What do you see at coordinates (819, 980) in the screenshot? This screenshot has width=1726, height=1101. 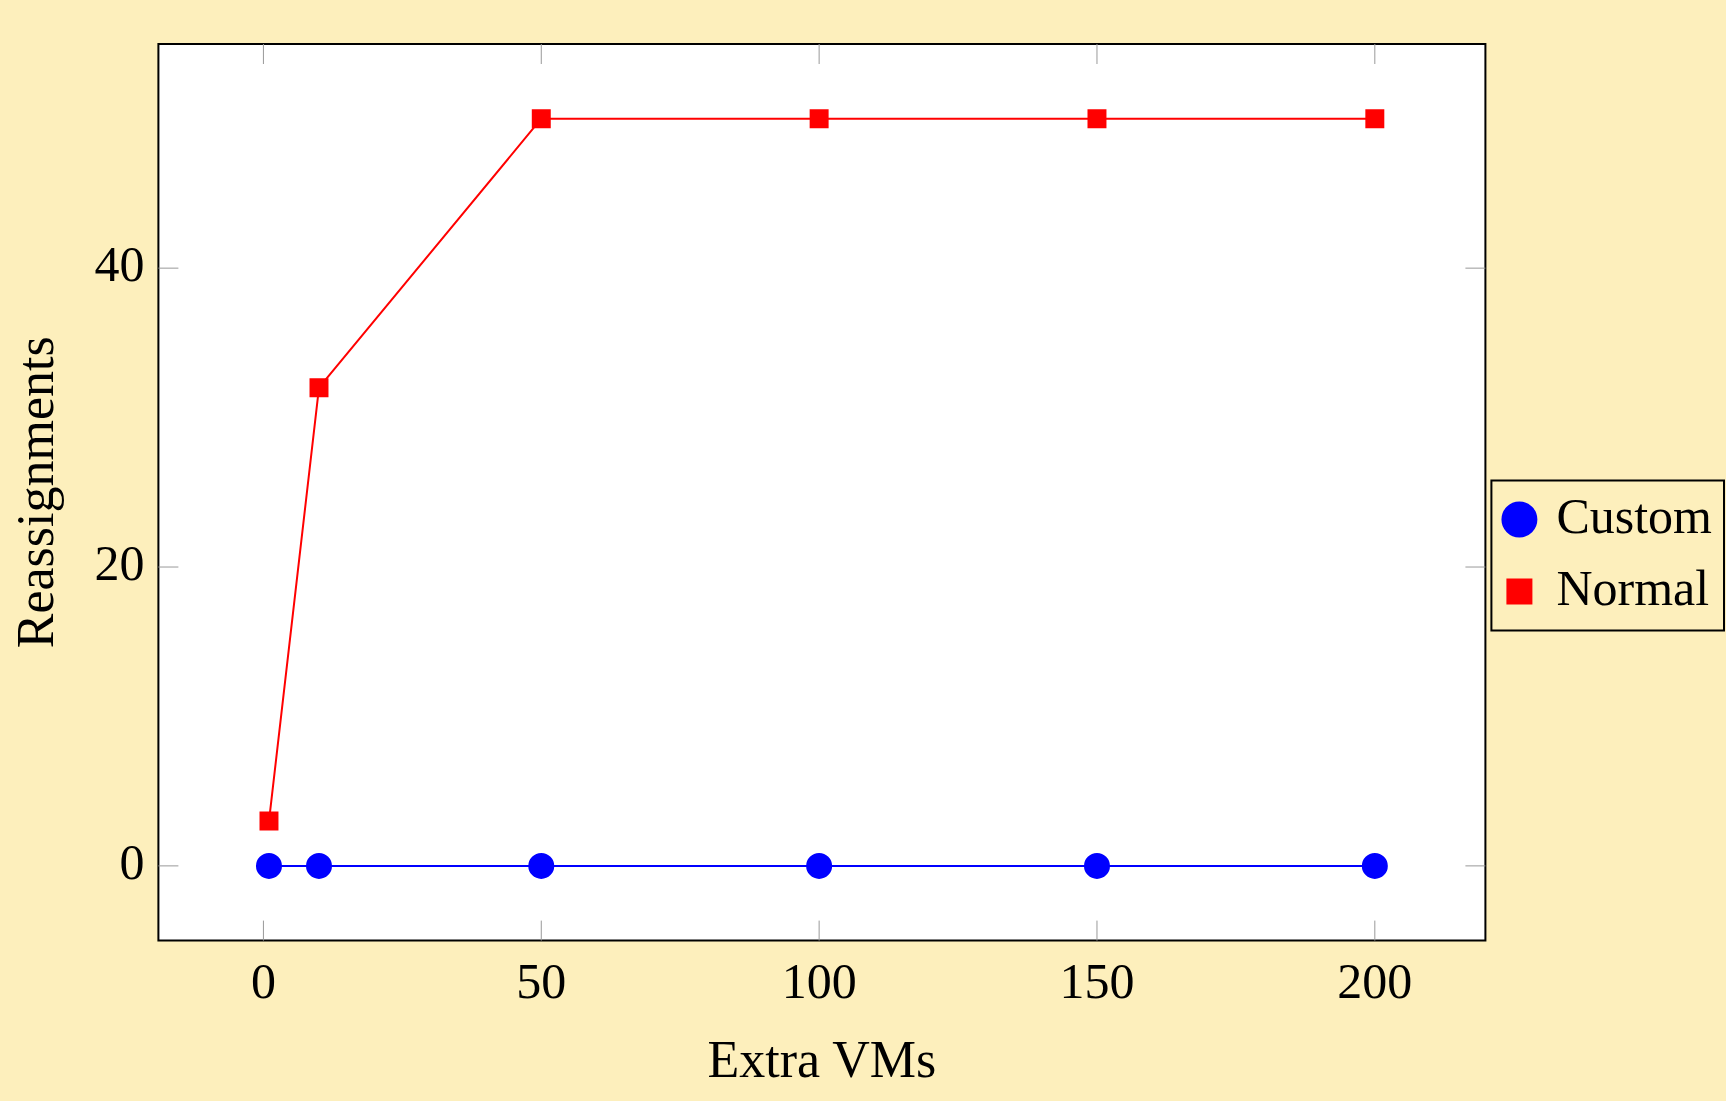 I see `x-tick-label: 100` at bounding box center [819, 980].